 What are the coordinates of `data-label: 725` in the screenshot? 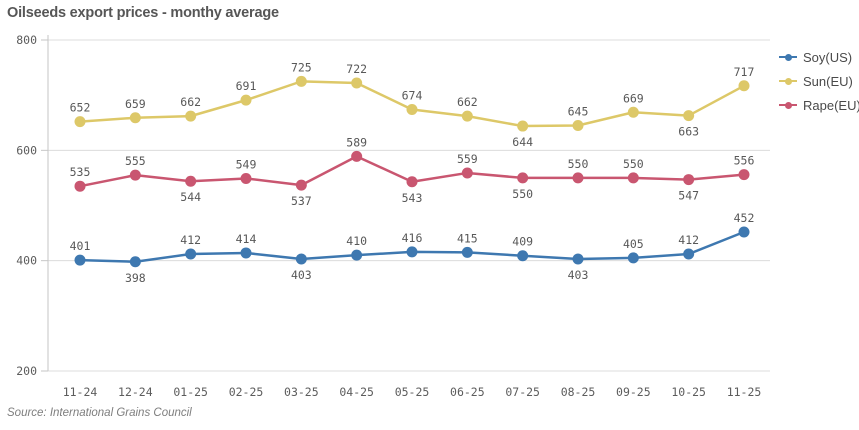 It's located at (301, 67).